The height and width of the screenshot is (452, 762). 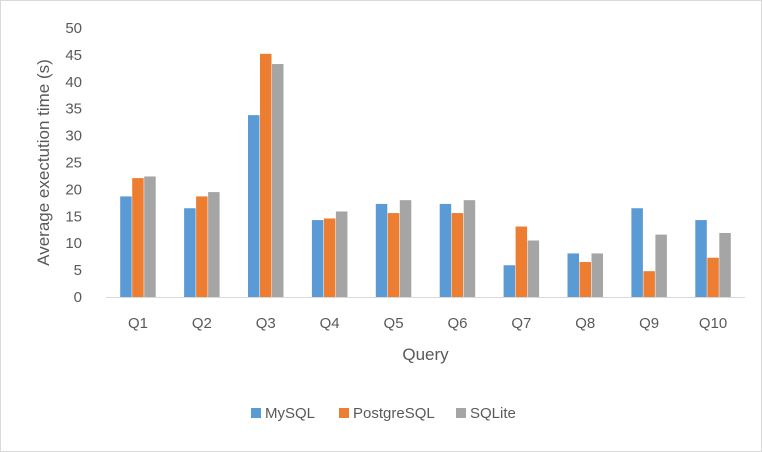 What do you see at coordinates (202, 323) in the screenshot?
I see `x-tick-label: Q2` at bounding box center [202, 323].